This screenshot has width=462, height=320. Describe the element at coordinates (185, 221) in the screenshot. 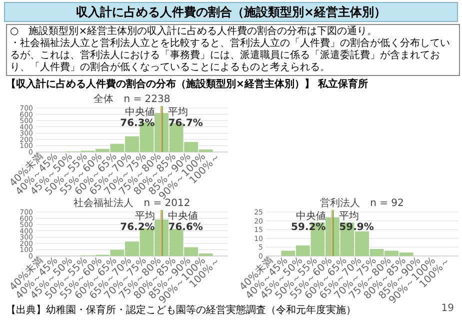

I see `ref-line-label: 中央値 76.6%` at that location.